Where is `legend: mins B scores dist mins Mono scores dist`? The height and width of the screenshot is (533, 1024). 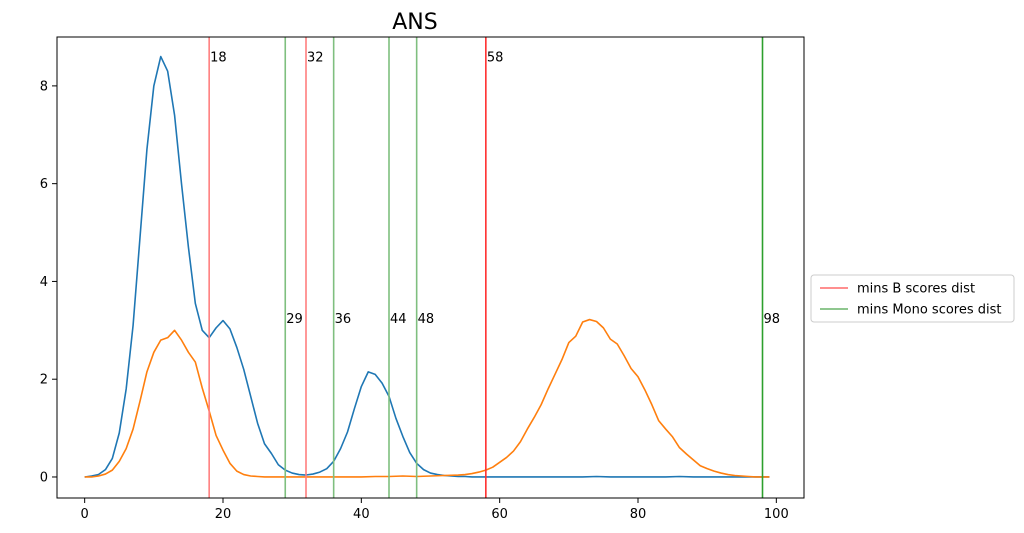
legend: mins B scores dist mins Mono scores dist is located at coordinates (912, 298).